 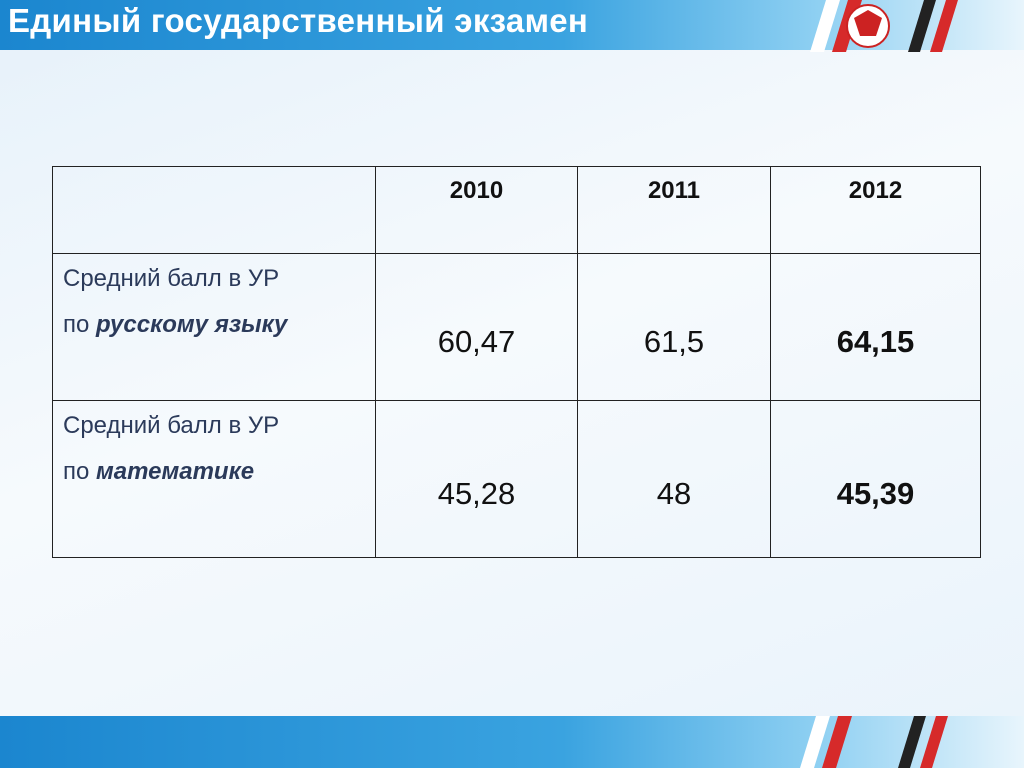 What do you see at coordinates (674, 327) in the screenshot?
I see `value-cell: 61,5` at bounding box center [674, 327].